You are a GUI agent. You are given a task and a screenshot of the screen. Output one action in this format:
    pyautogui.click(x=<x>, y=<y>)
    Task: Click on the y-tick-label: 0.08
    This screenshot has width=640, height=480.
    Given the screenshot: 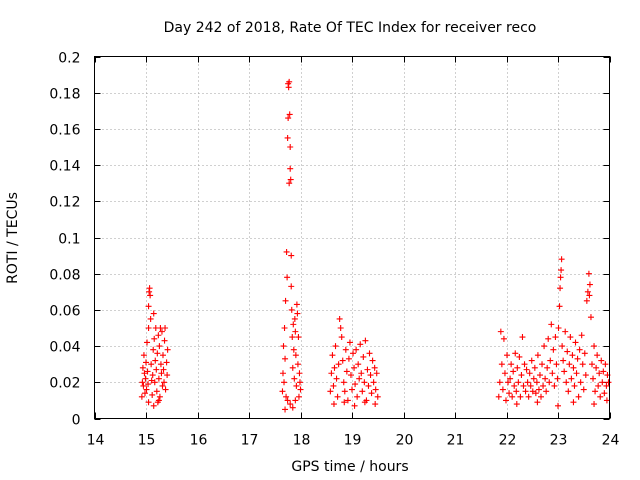 What is the action you would take?
    pyautogui.click(x=64, y=276)
    